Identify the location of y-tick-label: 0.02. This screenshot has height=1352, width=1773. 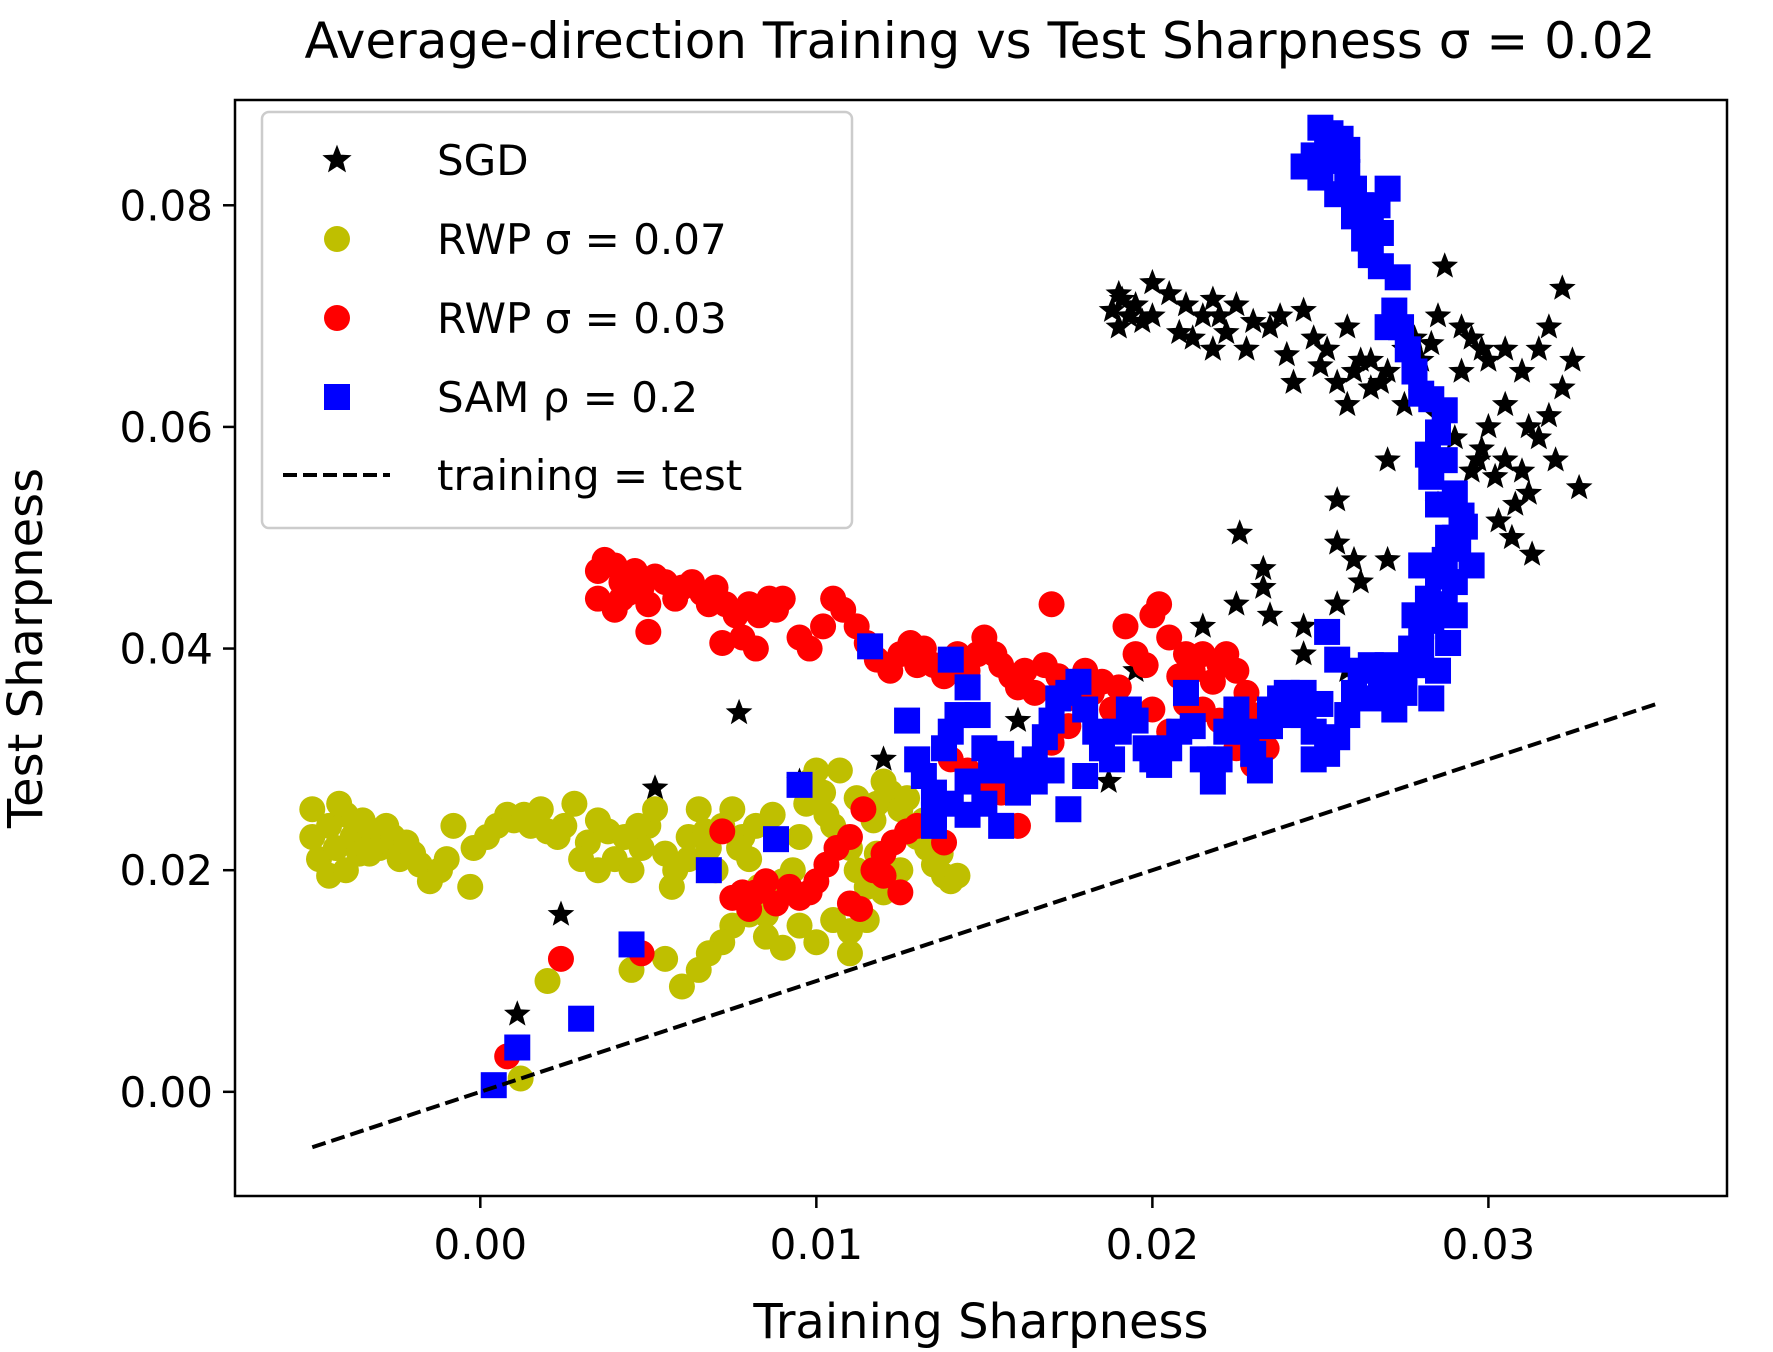
(166, 870).